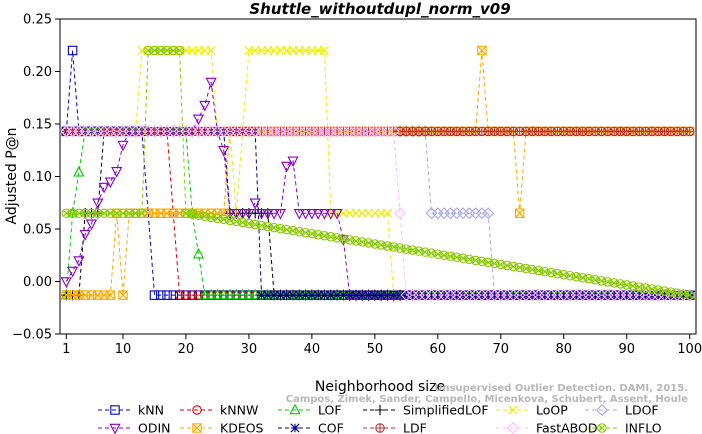  I want to click on legend-item-simplifiedlof: SimplifiedLOF, so click(426, 410).